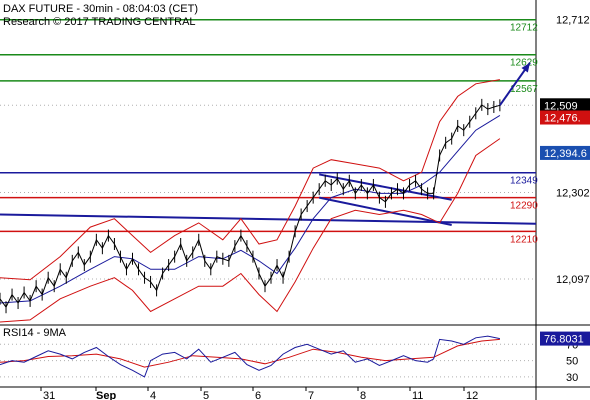  Describe the element at coordinates (153, 395) in the screenshot. I see `time-tick-label: 4` at that location.